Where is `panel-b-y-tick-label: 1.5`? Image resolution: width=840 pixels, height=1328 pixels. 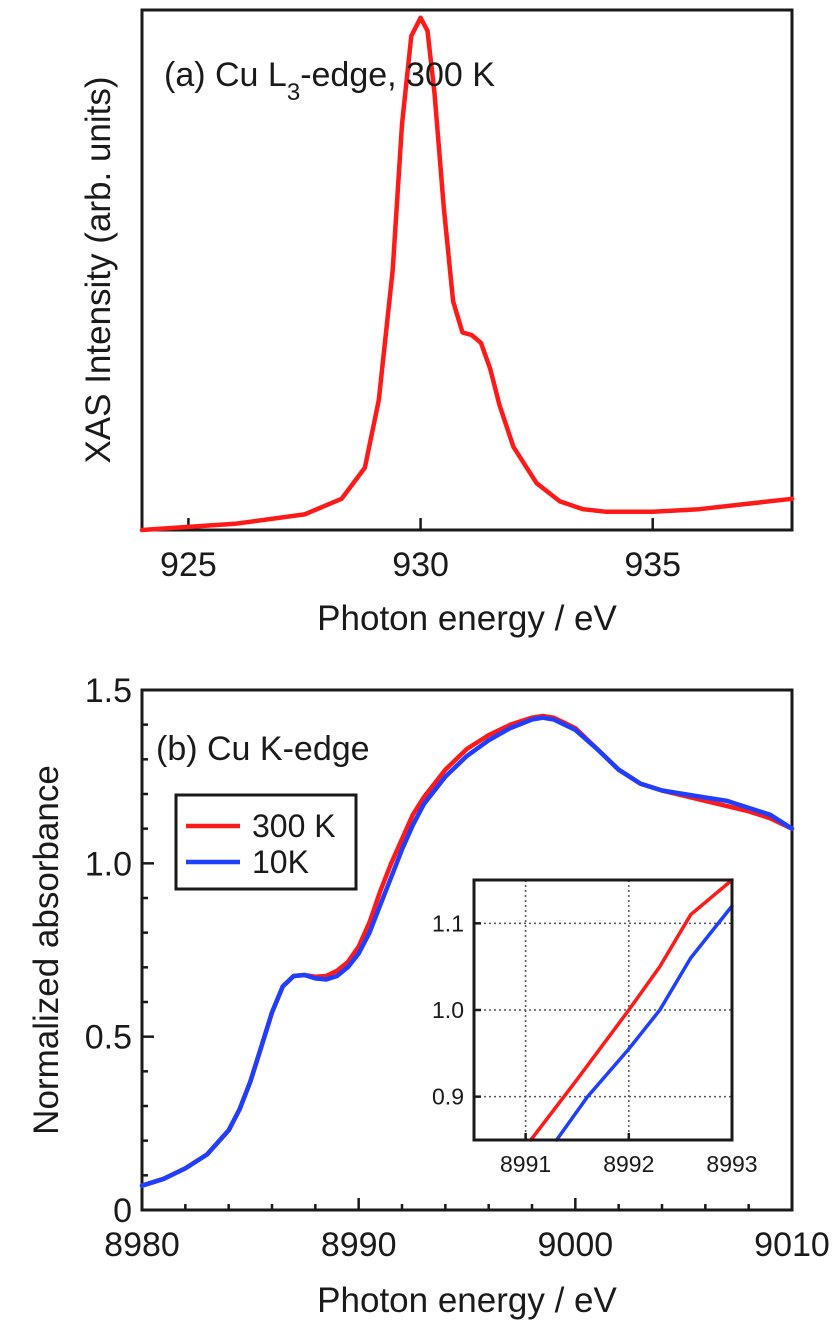 panel-b-y-tick-label: 1.5 is located at coordinates (108, 691).